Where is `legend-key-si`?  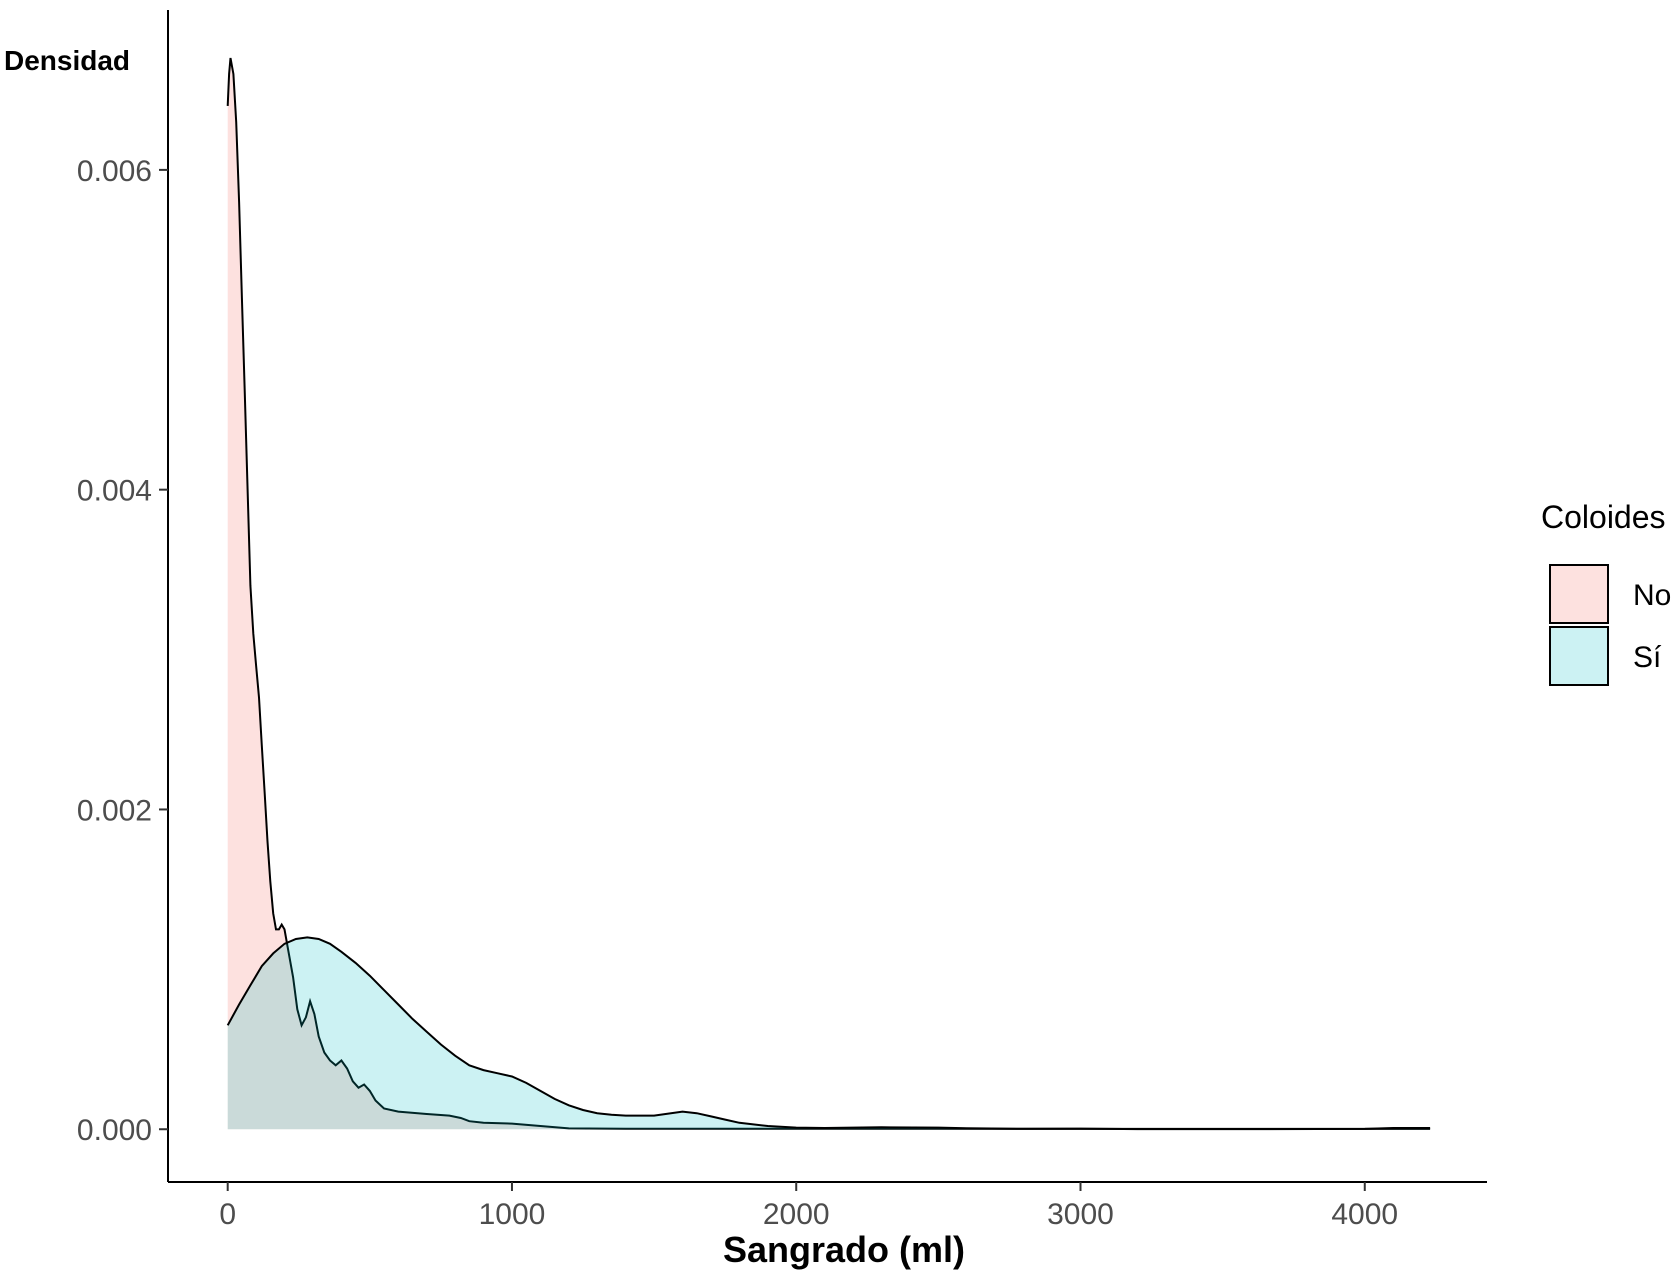 legend-key-si is located at coordinates (1579, 656).